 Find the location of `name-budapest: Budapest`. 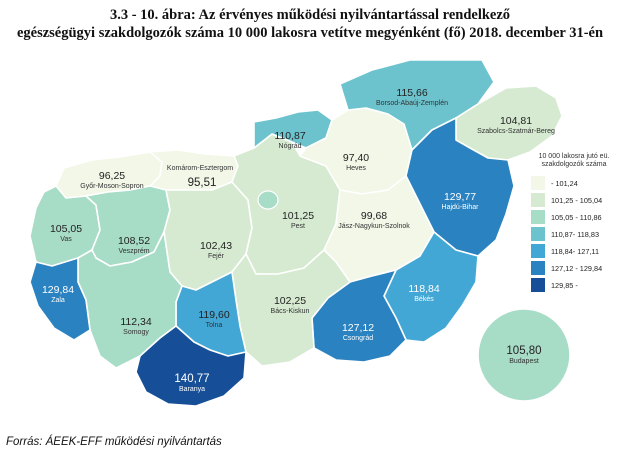

name-budapest: Budapest is located at coordinates (524, 361).